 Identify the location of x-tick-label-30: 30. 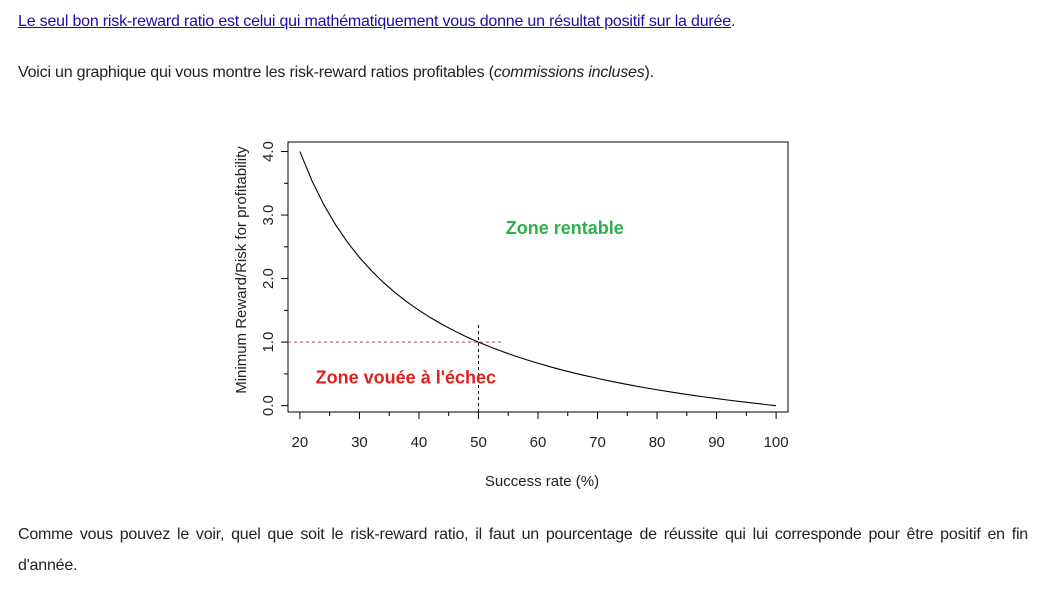
(359, 442).